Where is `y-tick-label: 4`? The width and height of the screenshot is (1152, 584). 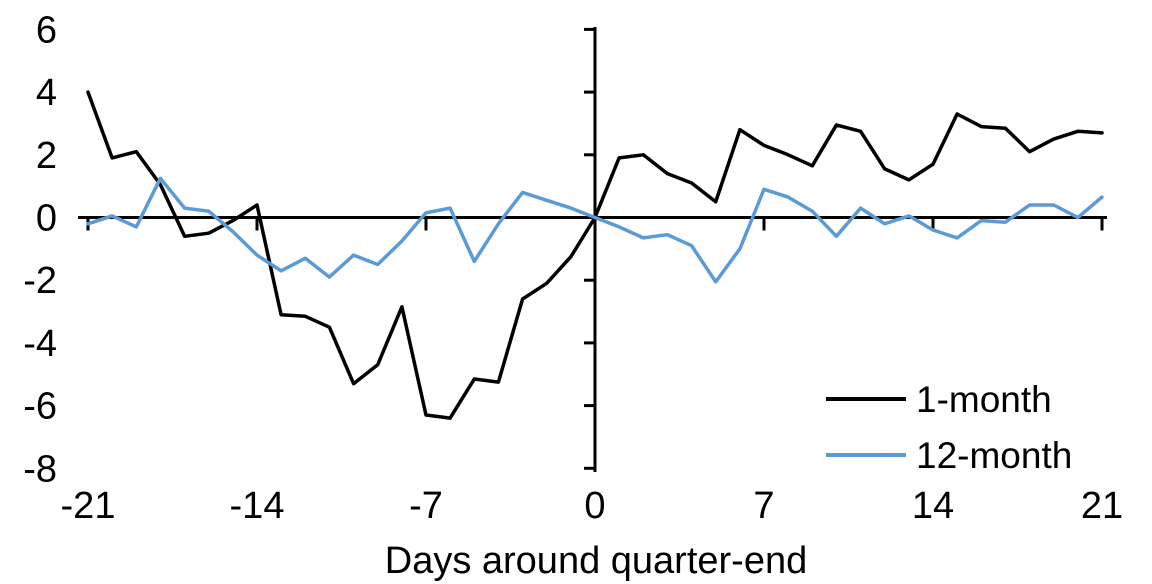
y-tick-label: 4 is located at coordinates (46, 93).